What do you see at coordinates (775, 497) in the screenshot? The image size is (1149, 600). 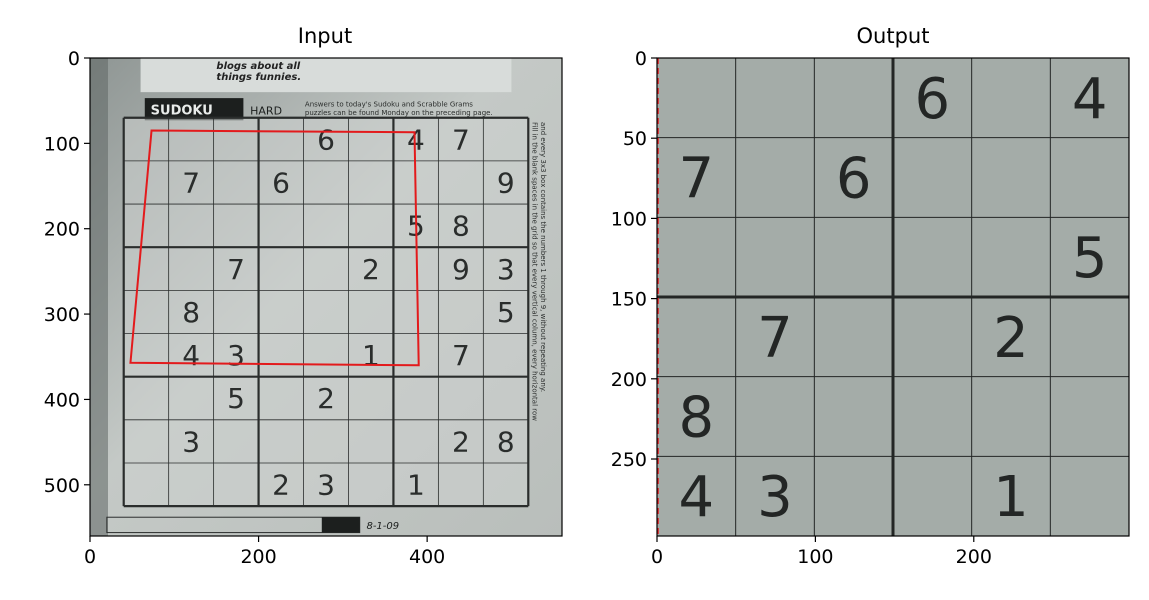 I see `warped-digit: 3` at bounding box center [775, 497].